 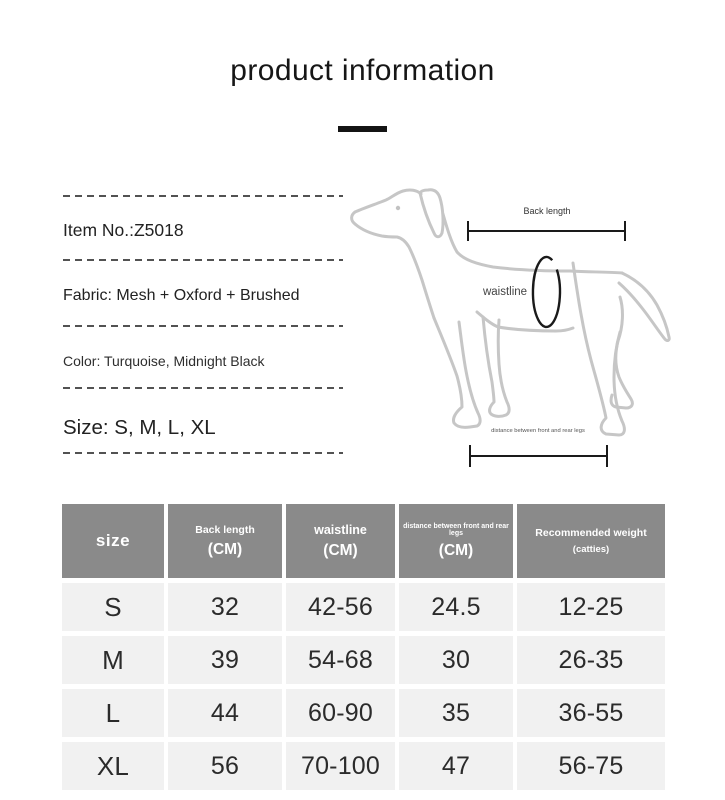 I want to click on table-header-waistline: waistline (CM), so click(x=340, y=541).